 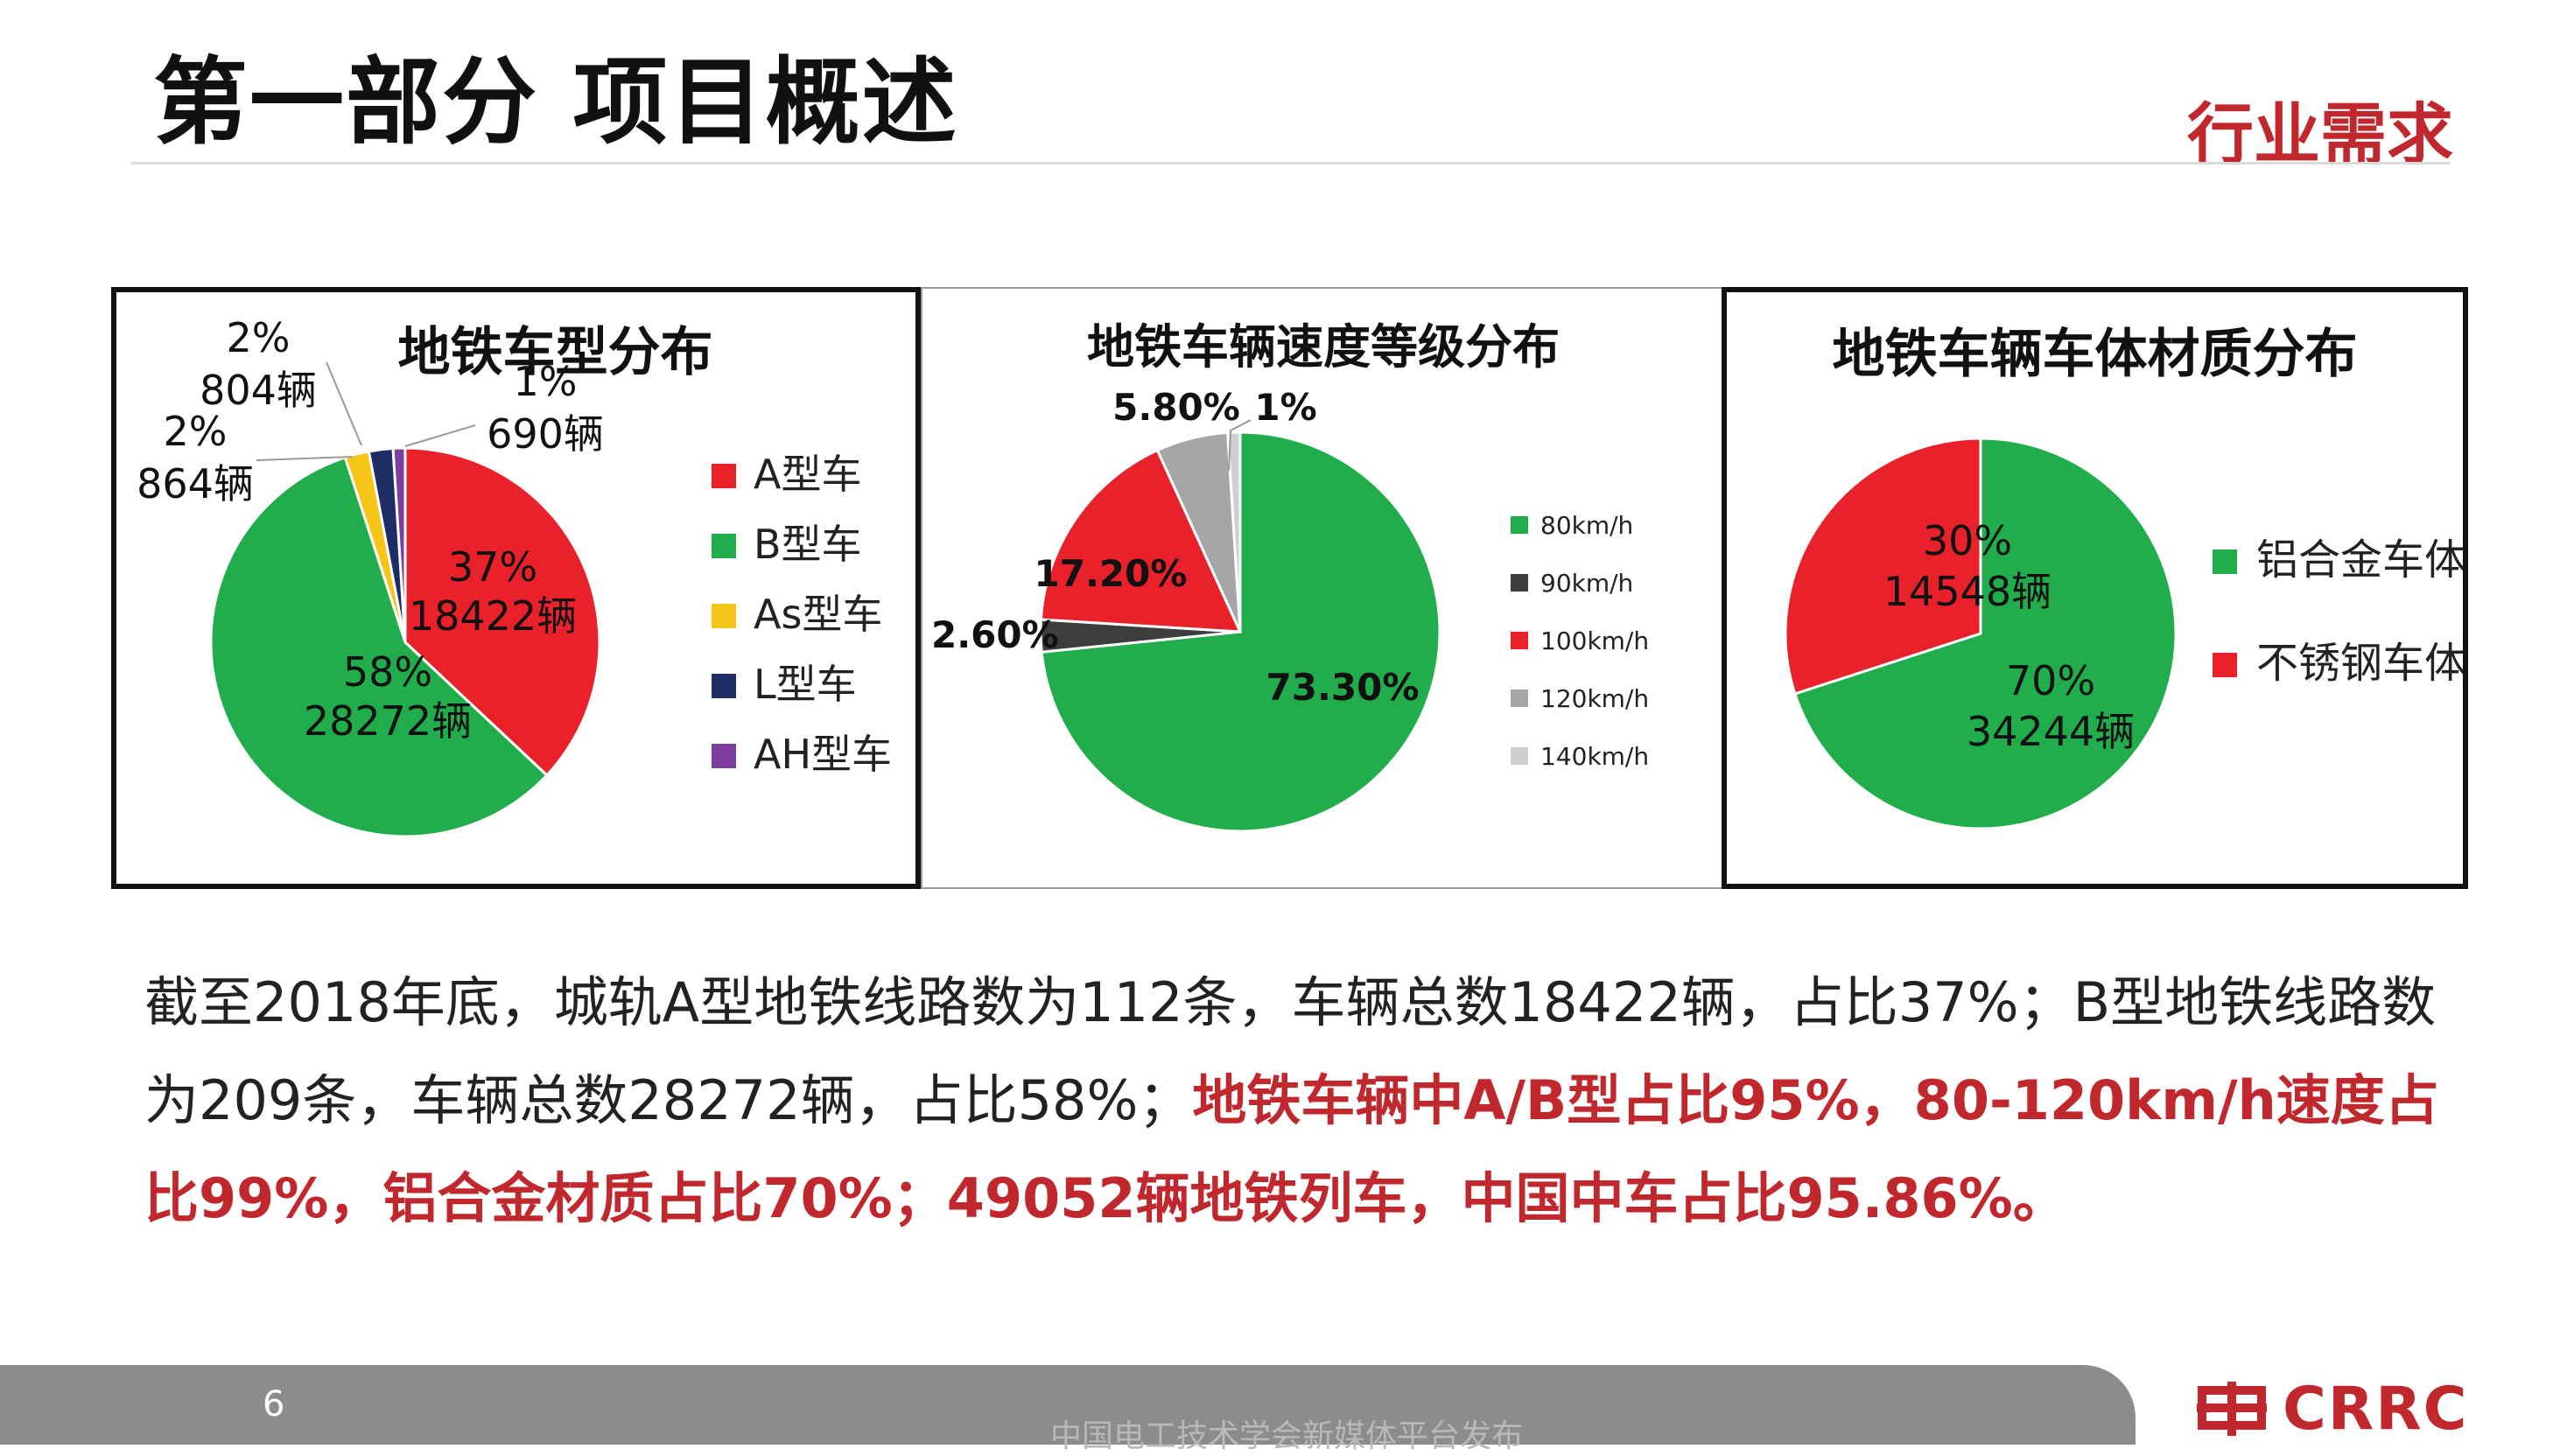 What do you see at coordinates (555, 103) in the screenshot?
I see `page-title: 第一部分 项目概述` at bounding box center [555, 103].